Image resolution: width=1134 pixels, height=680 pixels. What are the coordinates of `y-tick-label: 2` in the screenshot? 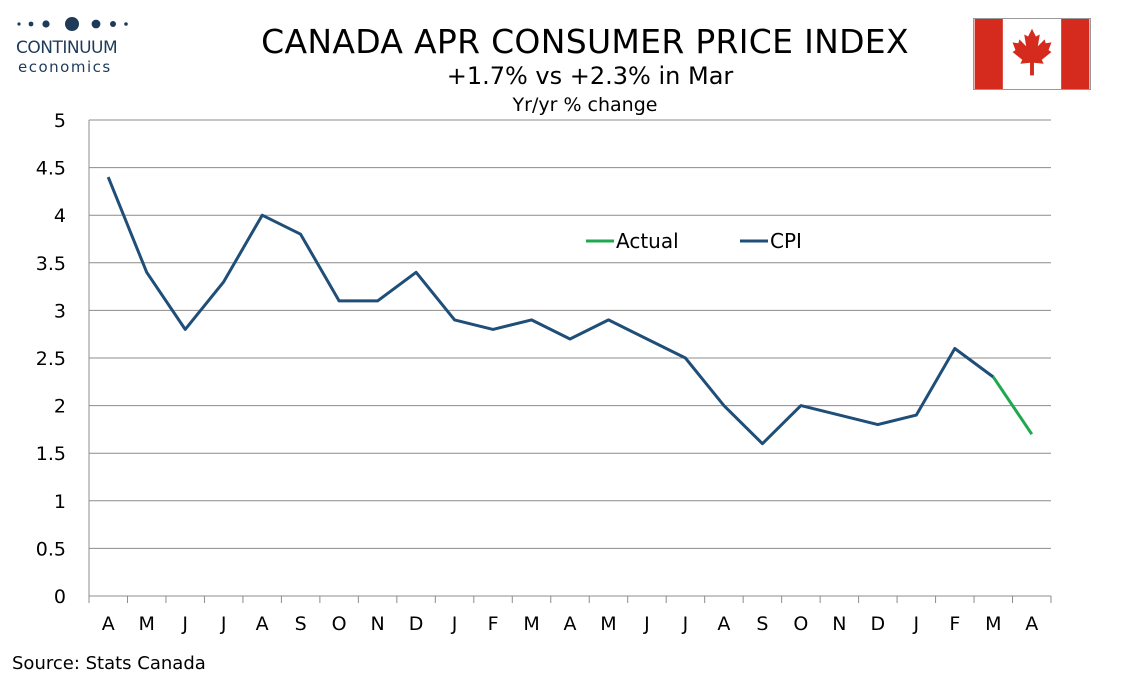 It's located at (60, 407).